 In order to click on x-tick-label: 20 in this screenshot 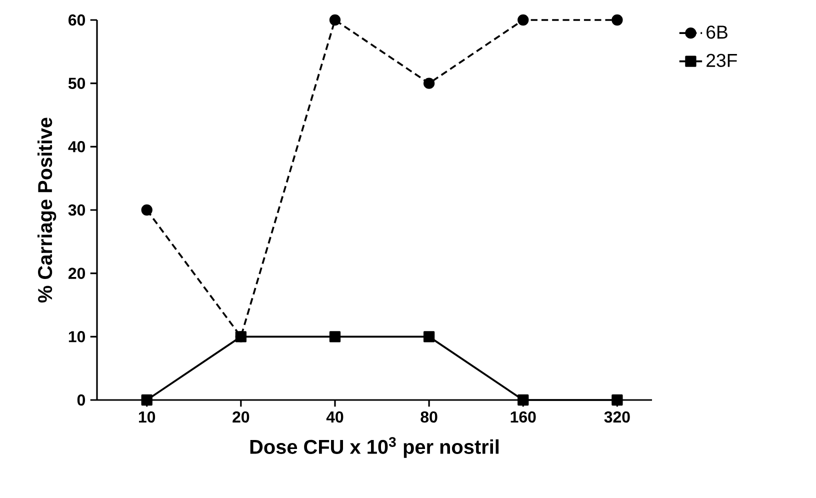, I will do `click(241, 417)`.